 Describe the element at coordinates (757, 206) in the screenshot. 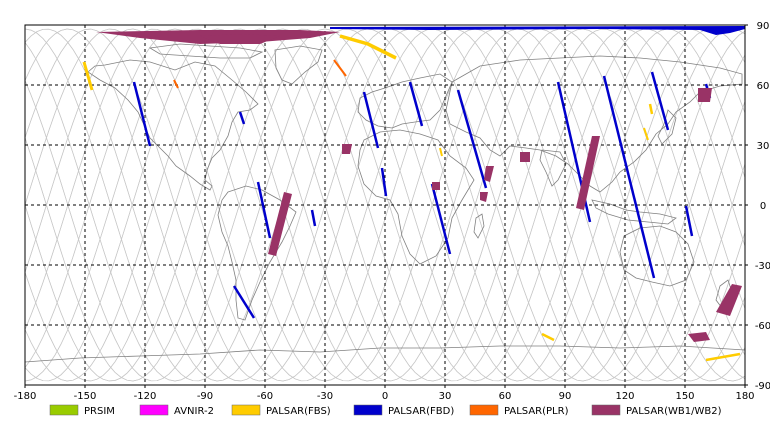

I see `y-axis-ticks: 90 60 30 0 -30 -60 -90` at that location.